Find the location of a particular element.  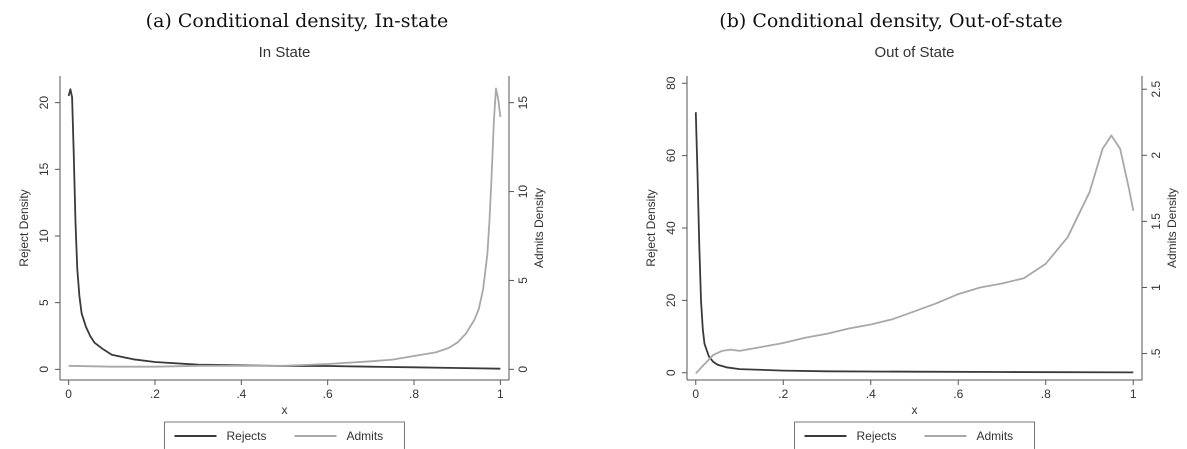

panel-caption: (b) Conditional density, Out-of-state is located at coordinates (891, 21).